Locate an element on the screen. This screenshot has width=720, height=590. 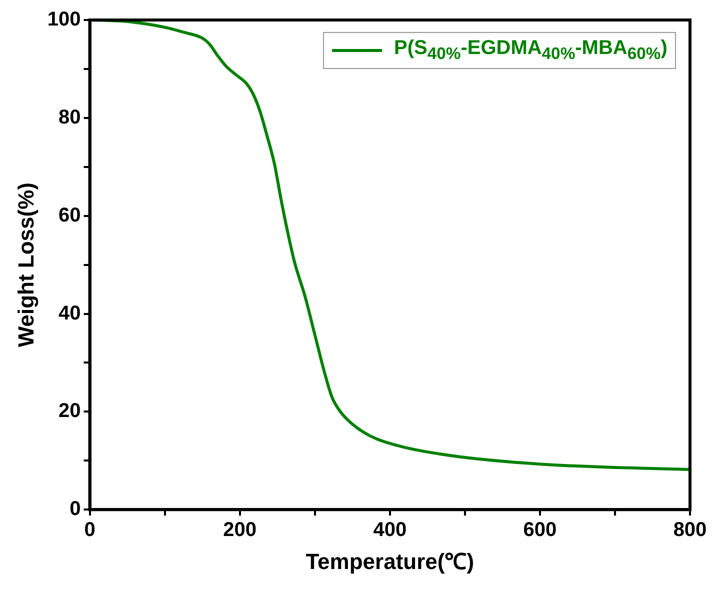
y-tick-label: 20 is located at coordinates (69, 411).